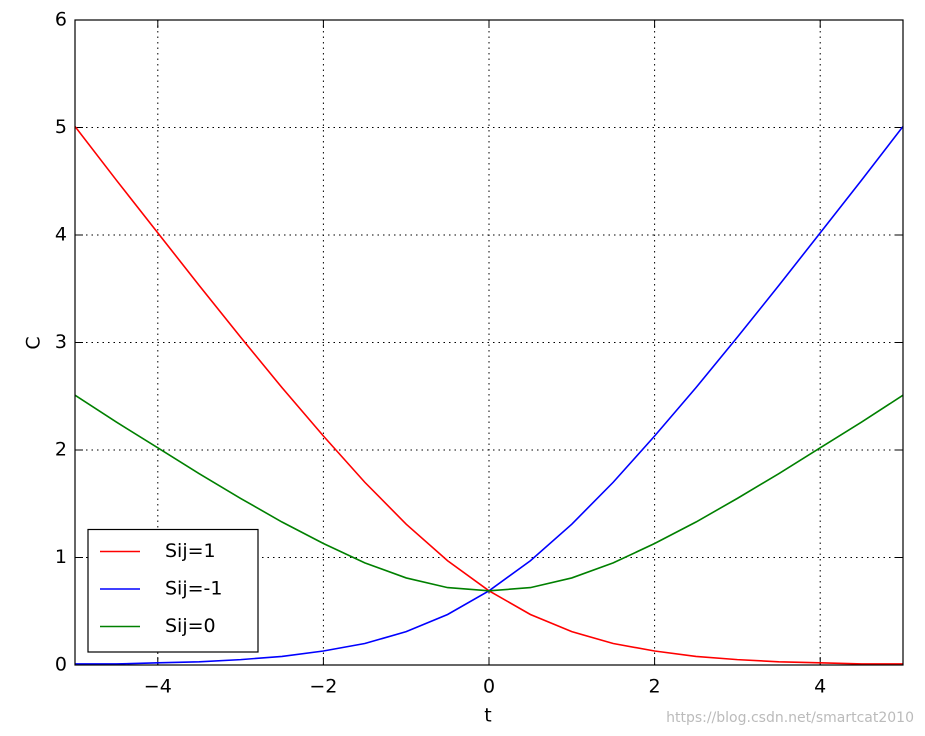 This screenshot has width=925, height=736. Describe the element at coordinates (34, 342) in the screenshot. I see `y-axis-label: C` at that location.